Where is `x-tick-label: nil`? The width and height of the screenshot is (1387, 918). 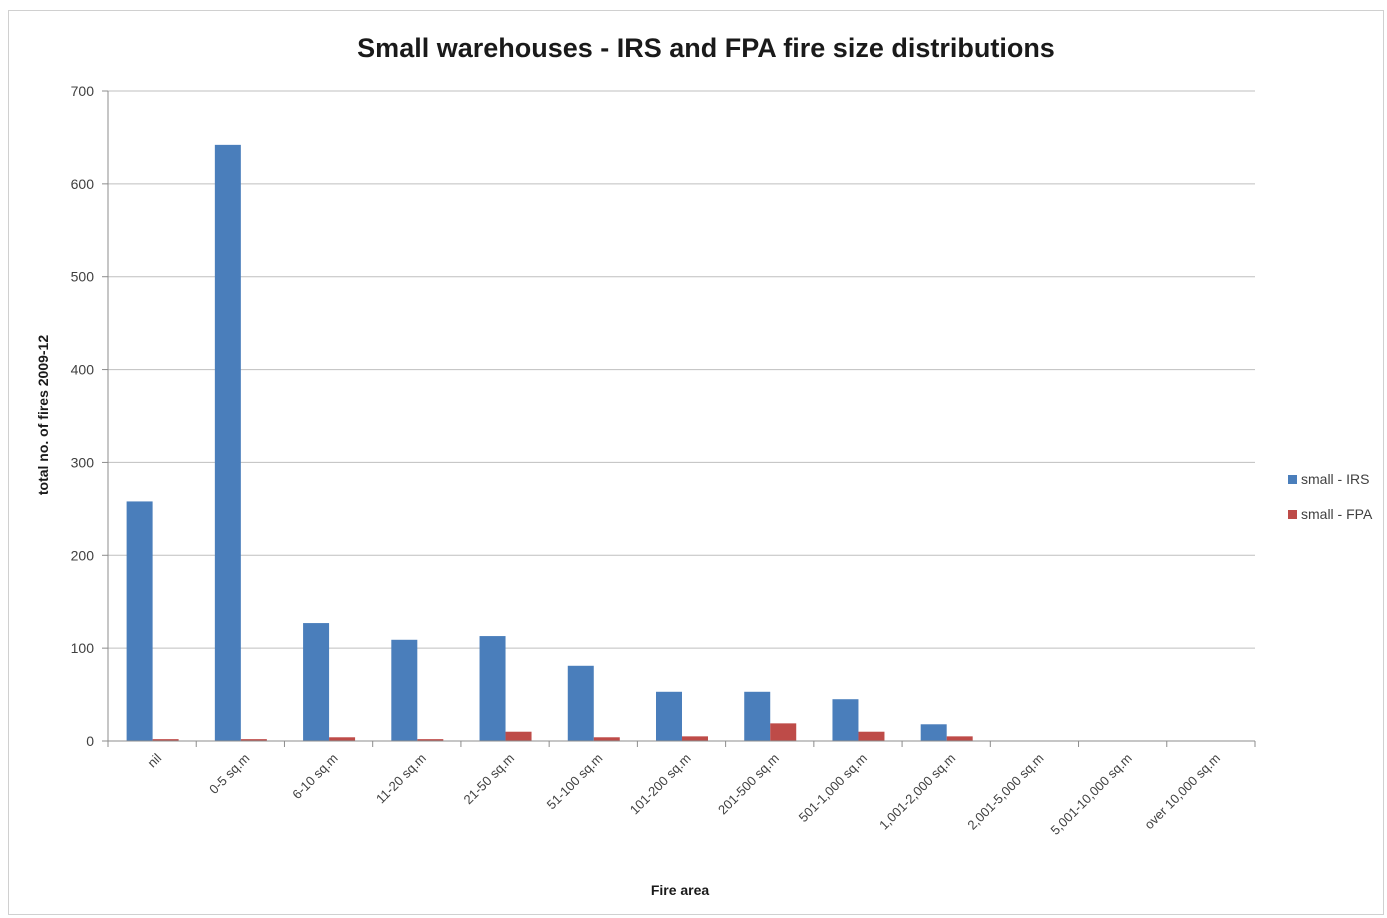 x-tick-label: nil is located at coordinates (154, 760).